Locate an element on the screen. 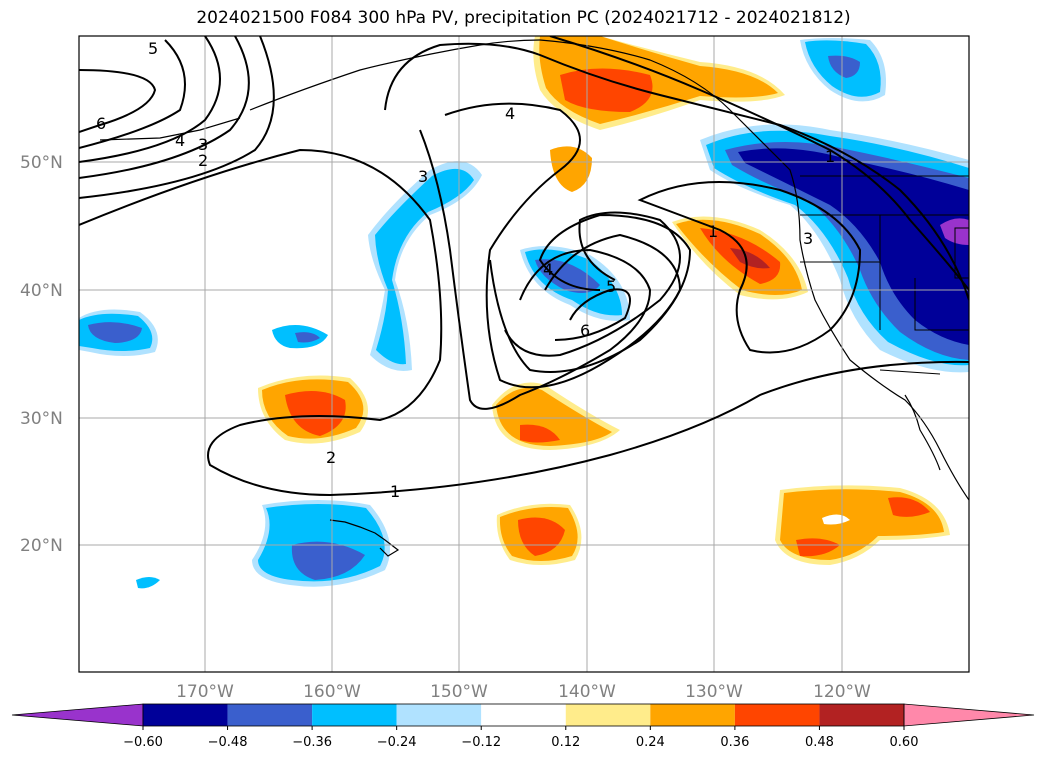  precip-positive-south is located at coordinates (539, 534).